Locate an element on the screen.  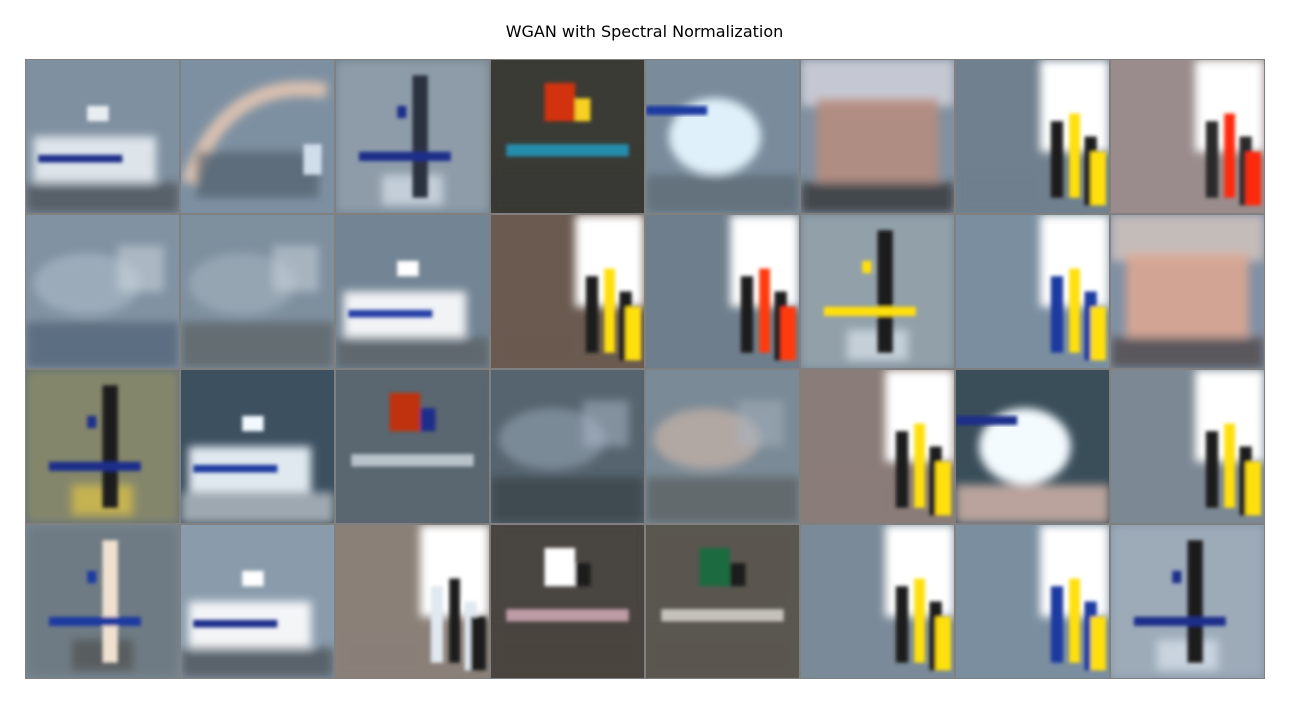
sample-tile-r4c7 is located at coordinates (1032, 601).